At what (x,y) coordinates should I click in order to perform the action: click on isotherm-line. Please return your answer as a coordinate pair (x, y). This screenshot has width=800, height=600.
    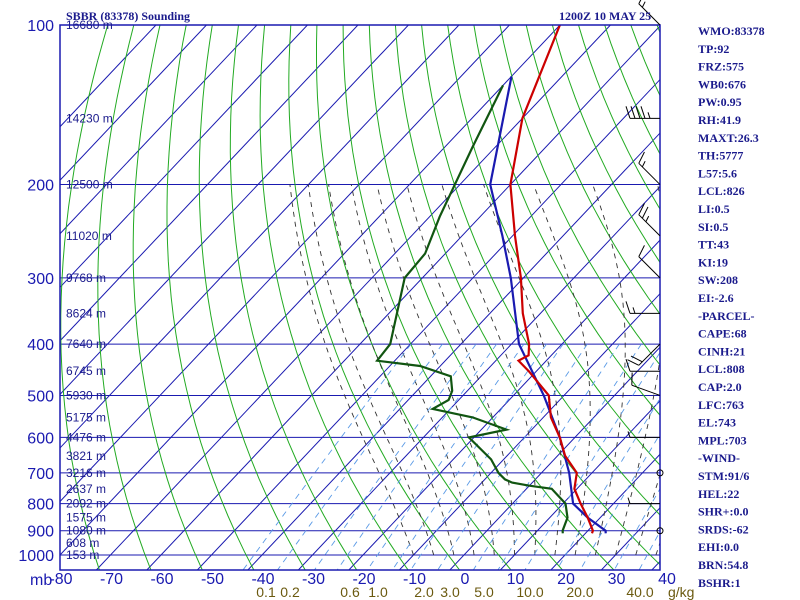
    Looking at the image, I should click on (184, 157).